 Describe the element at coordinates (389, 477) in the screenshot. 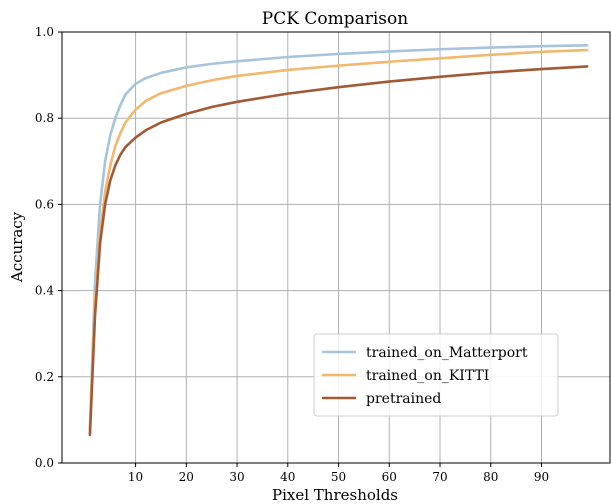

I see `x-tick-label: 60` at that location.